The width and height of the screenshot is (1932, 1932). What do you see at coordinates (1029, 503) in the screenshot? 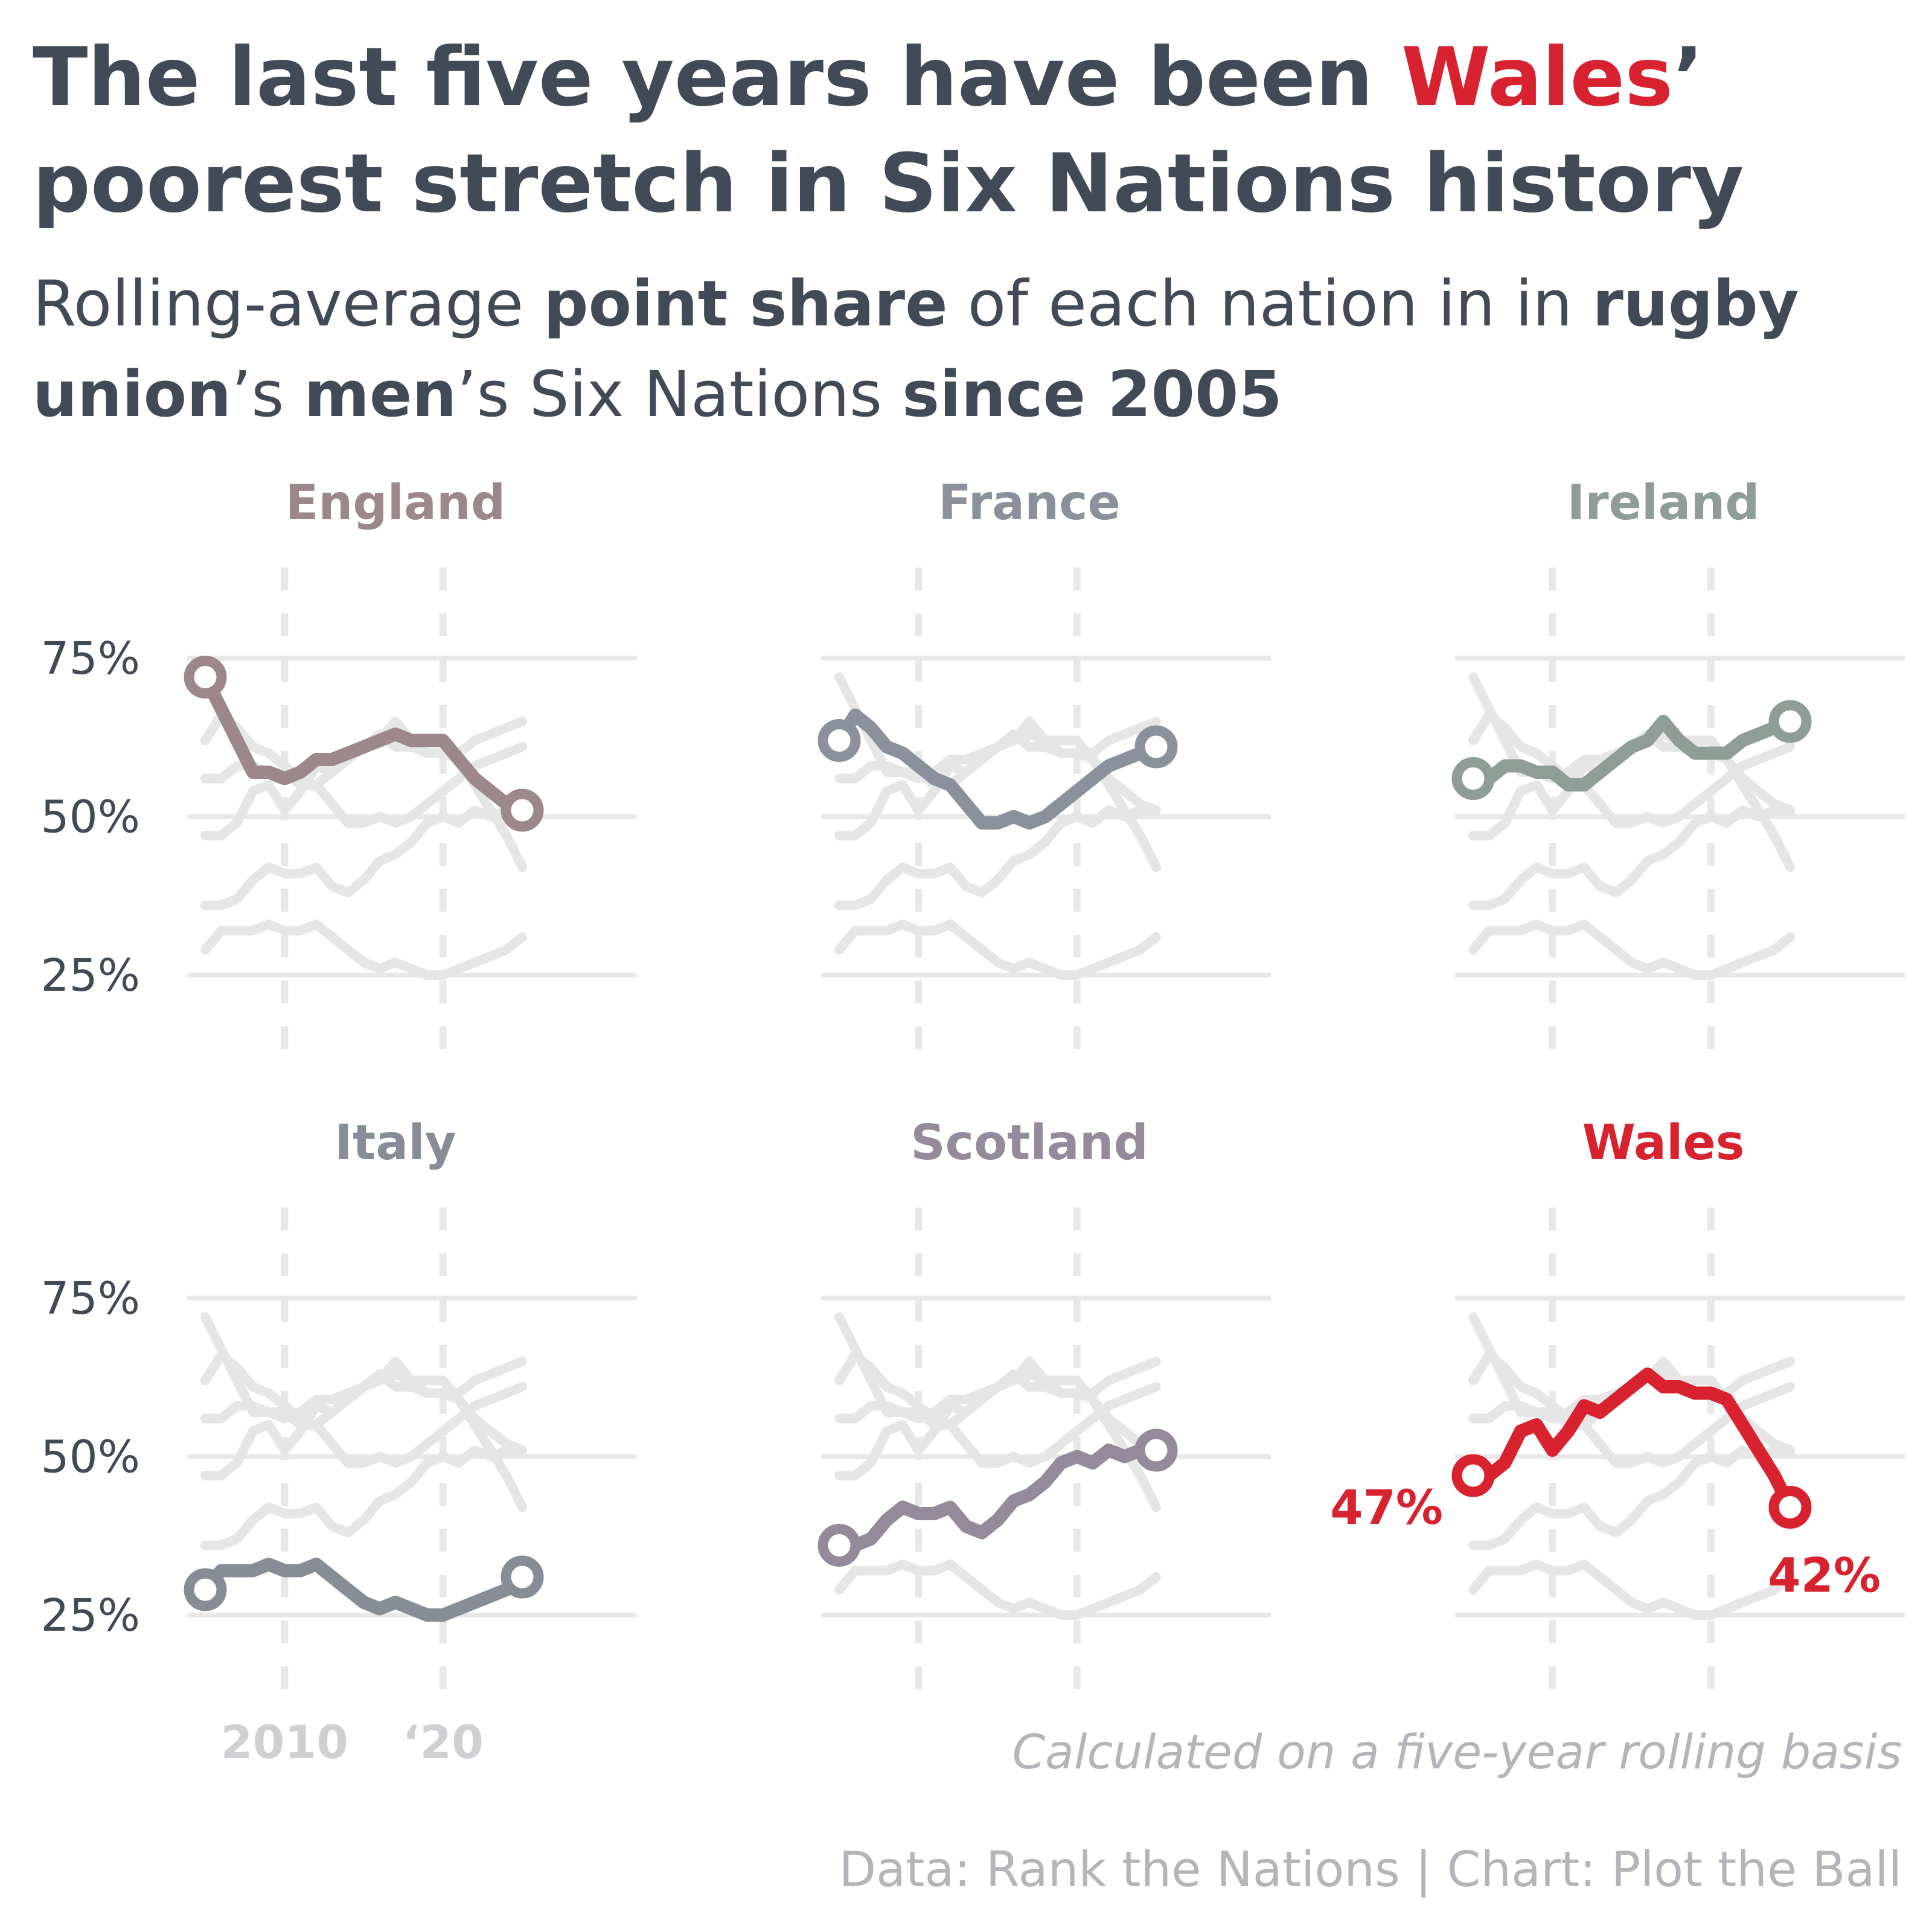
I see `panel-title-france: France` at bounding box center [1029, 503].